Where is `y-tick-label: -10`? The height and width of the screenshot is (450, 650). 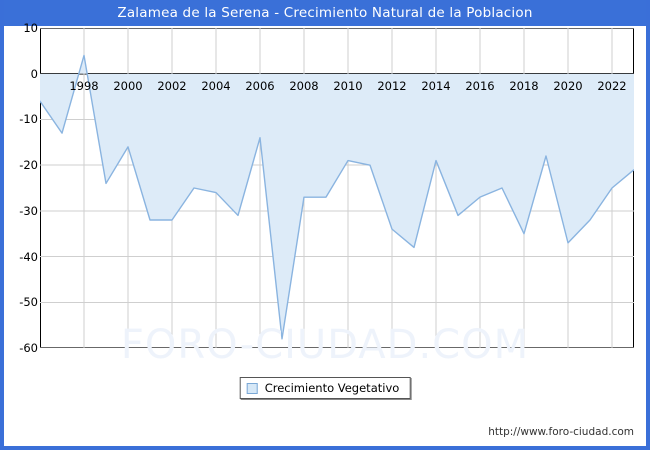 y-tick-label: -10 is located at coordinates (28, 119).